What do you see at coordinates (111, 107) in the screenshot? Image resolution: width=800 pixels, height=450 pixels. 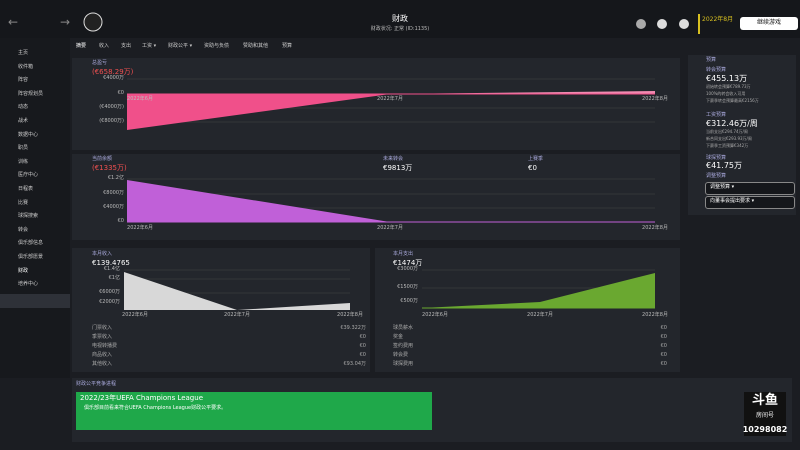 I see `y-label: (€4000万)` at bounding box center [111, 107].